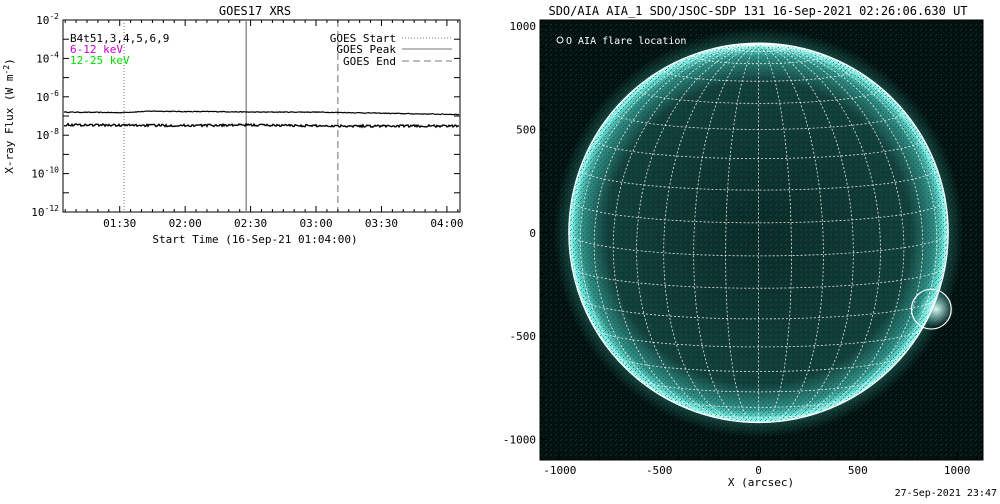 The height and width of the screenshot is (504, 1000). What do you see at coordinates (369, 61) in the screenshot?
I see `legend-goes-end: GOES End` at bounding box center [369, 61].